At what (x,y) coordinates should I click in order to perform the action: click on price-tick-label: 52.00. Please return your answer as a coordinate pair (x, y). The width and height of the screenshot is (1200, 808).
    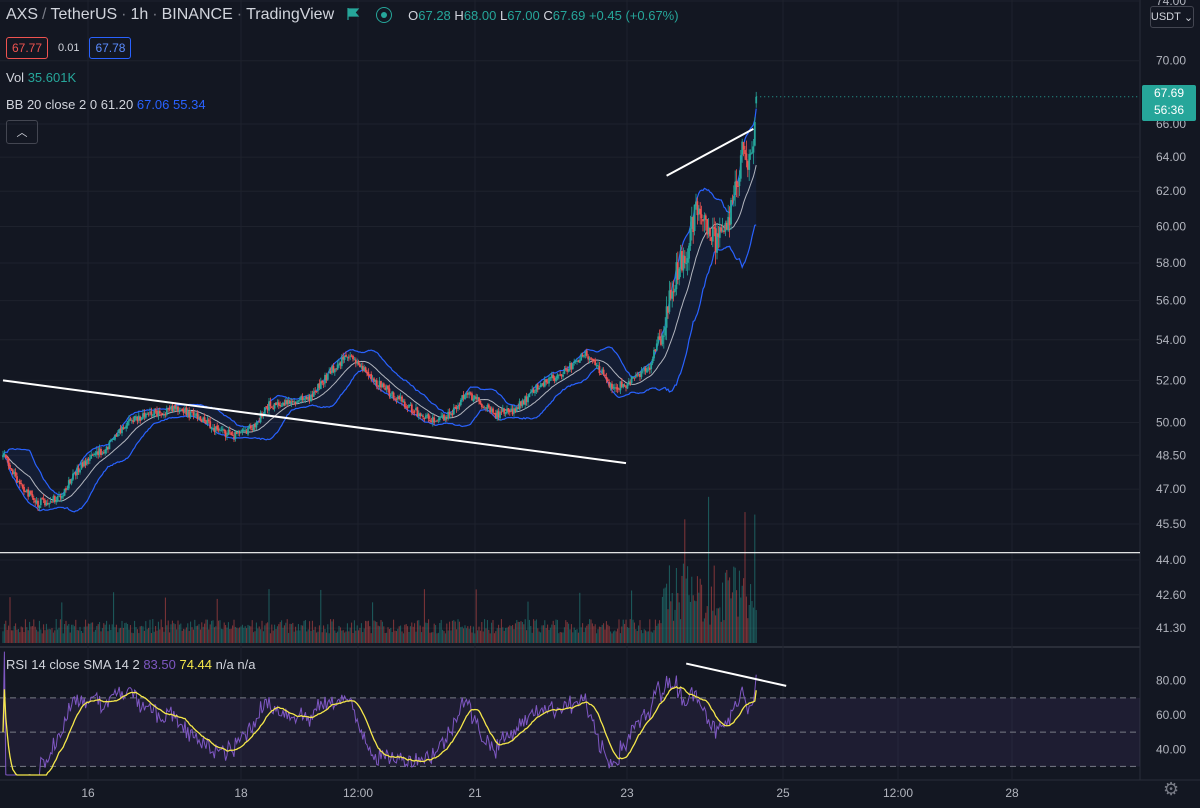
    Looking at the image, I should click on (1171, 380).